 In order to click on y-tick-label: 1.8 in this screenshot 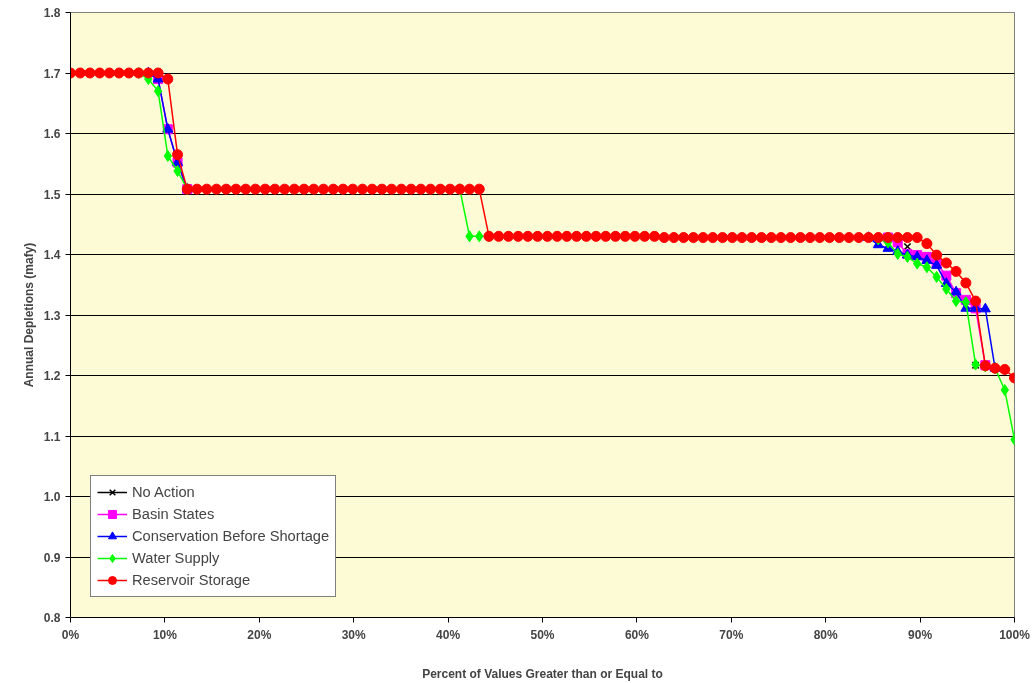, I will do `click(52, 13)`.